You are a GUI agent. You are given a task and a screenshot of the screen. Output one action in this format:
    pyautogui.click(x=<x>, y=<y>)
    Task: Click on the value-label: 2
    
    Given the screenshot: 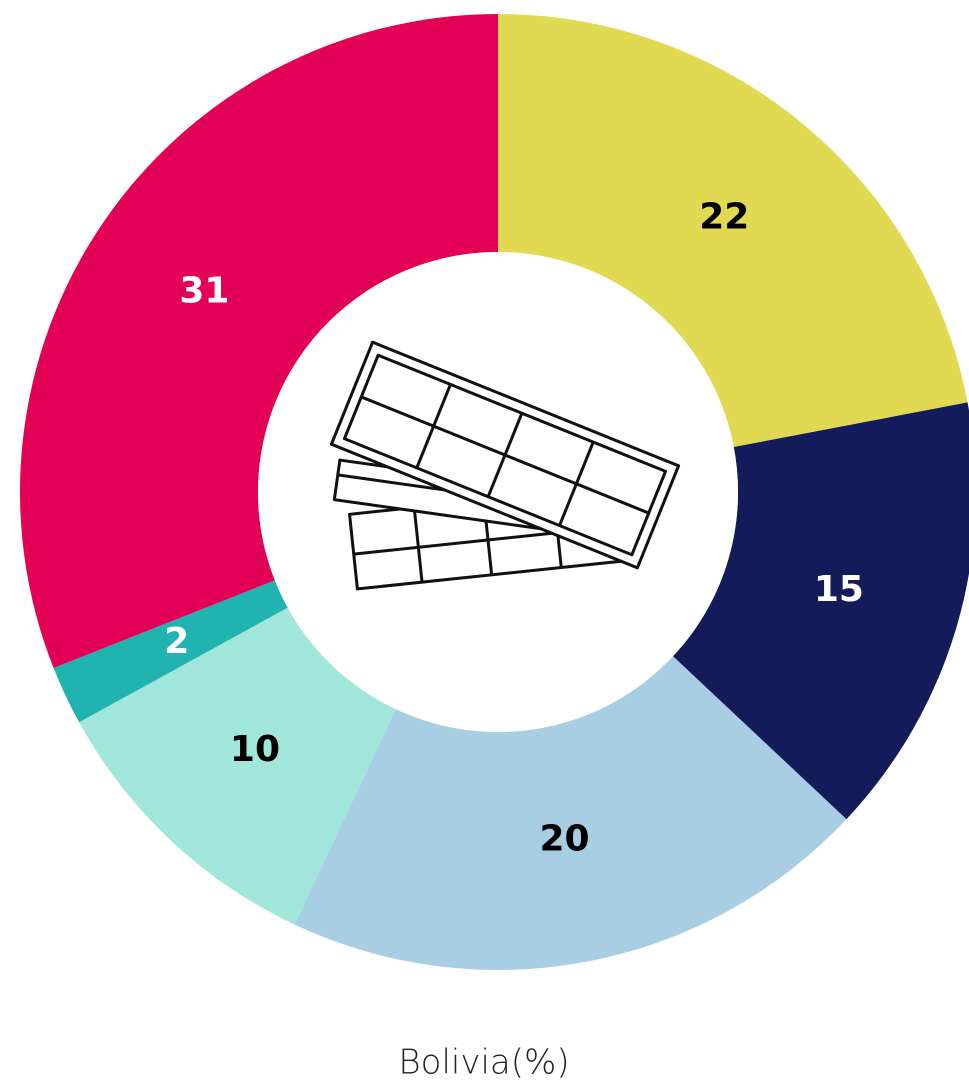 What is the action you would take?
    pyautogui.click(x=176, y=641)
    